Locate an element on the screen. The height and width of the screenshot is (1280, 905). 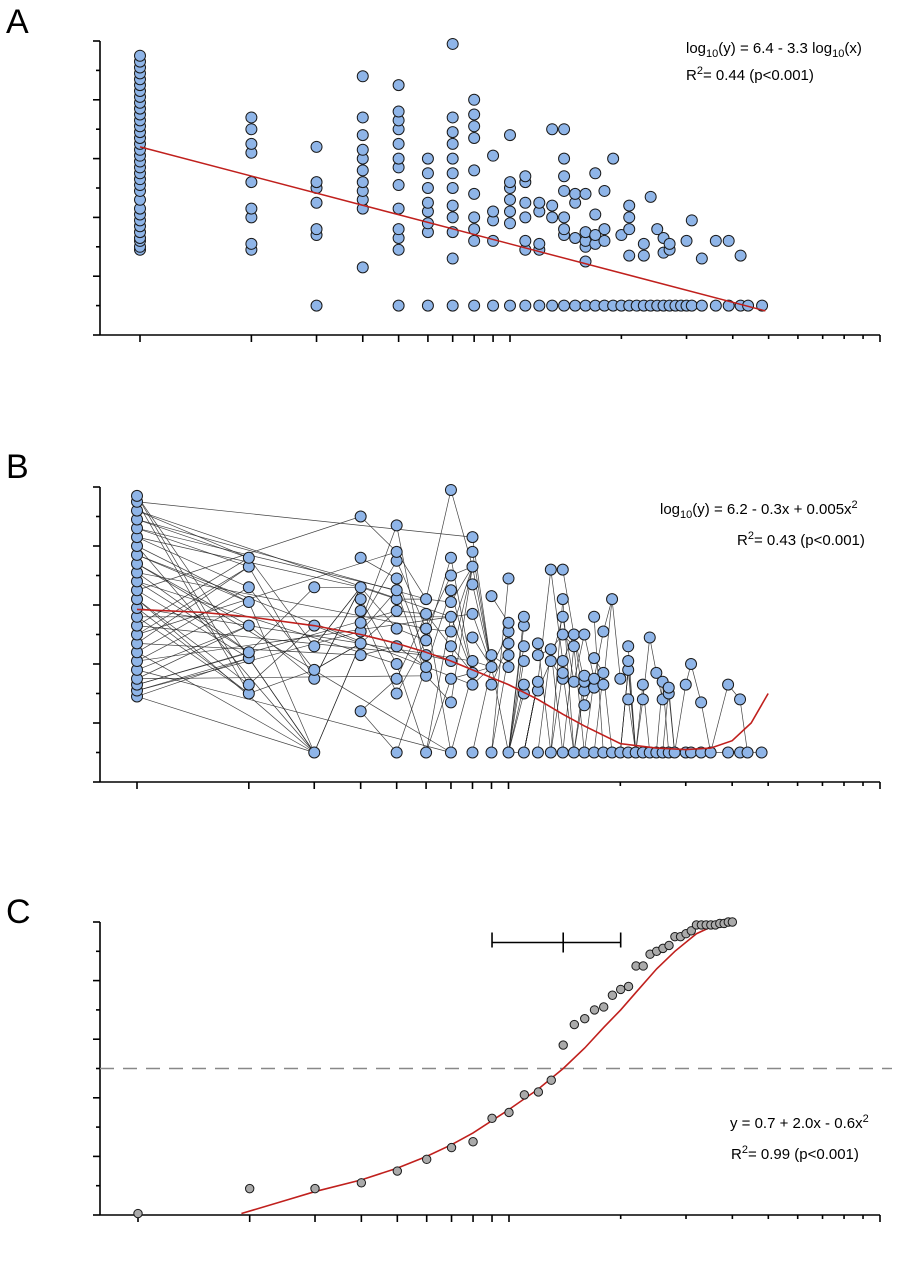
label-part: 10 is located at coordinates (686, 515).